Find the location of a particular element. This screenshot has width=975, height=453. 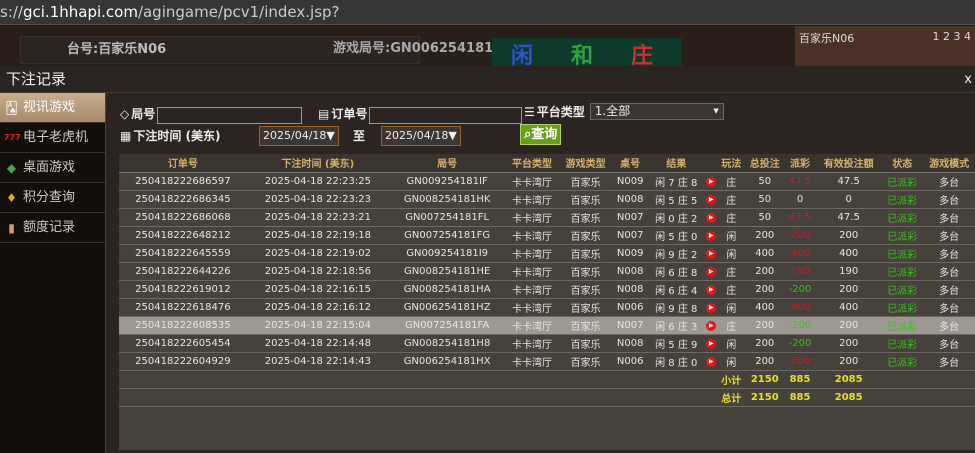

query-button: ⌕查询 is located at coordinates (541, 134).